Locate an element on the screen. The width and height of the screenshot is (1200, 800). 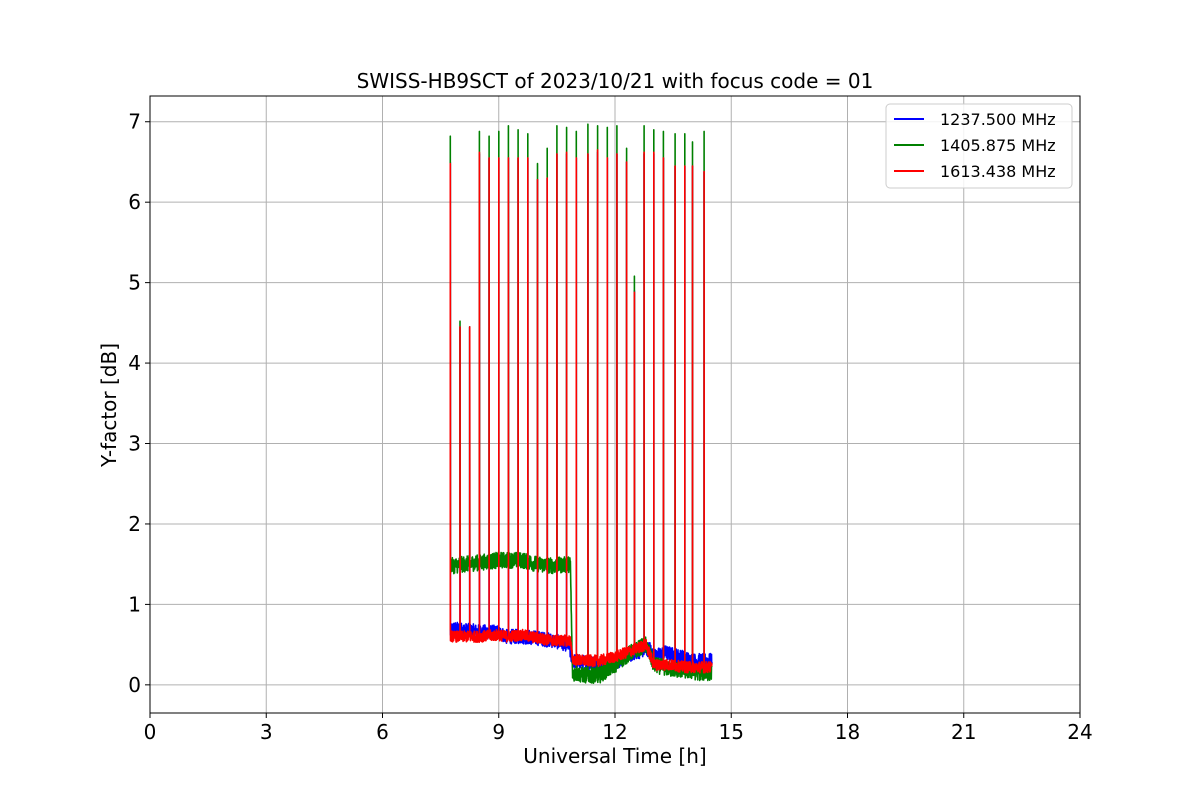
x-axis-label: Universal Time [h] is located at coordinates (614, 756).